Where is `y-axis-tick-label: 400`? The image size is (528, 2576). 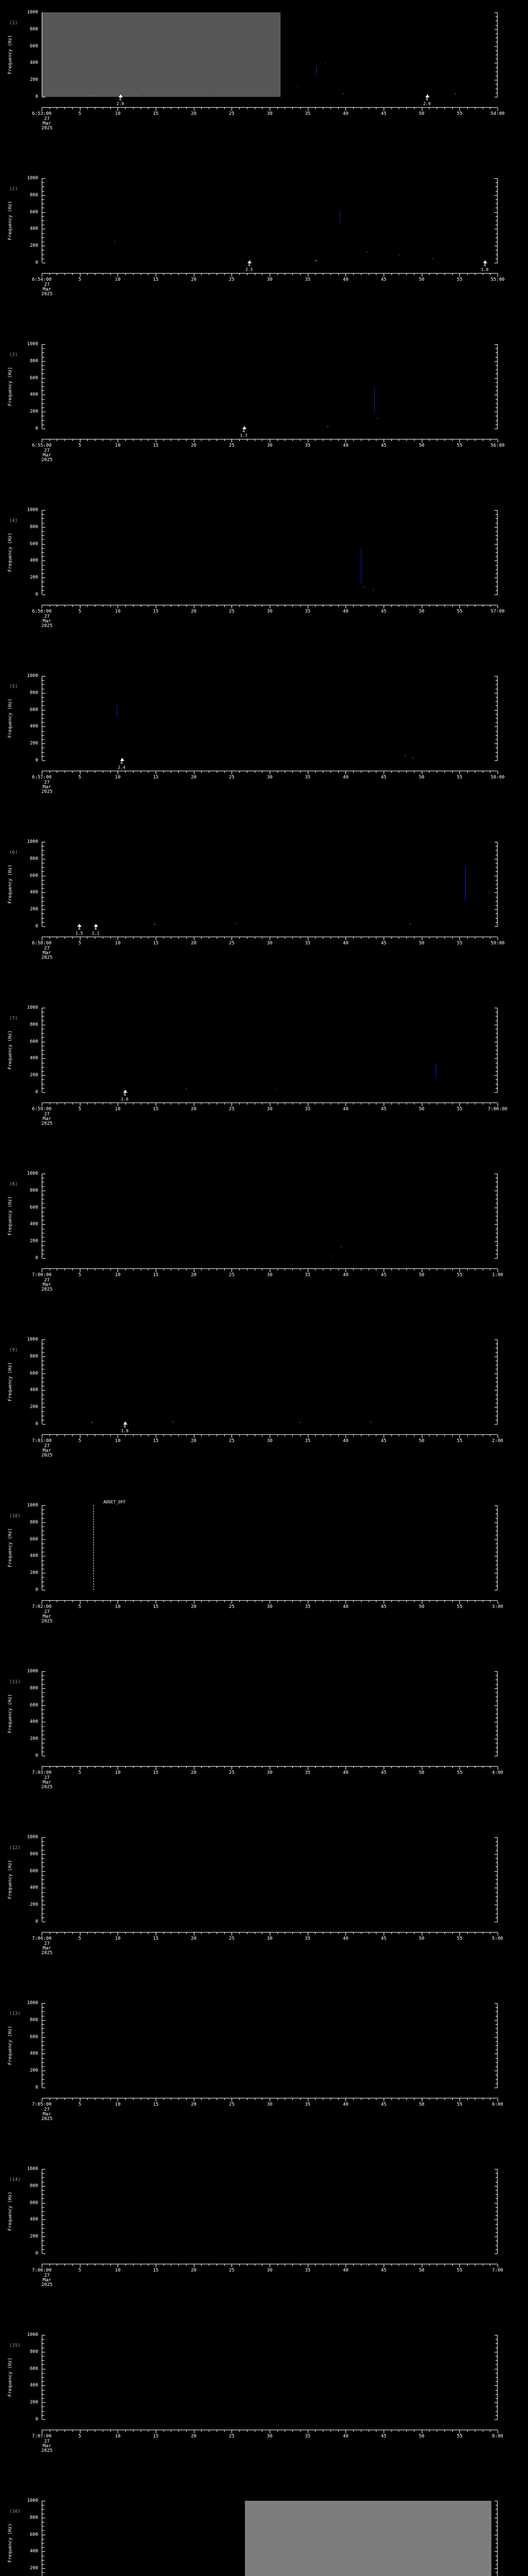
y-axis-tick-label: 400 is located at coordinates (33, 892).